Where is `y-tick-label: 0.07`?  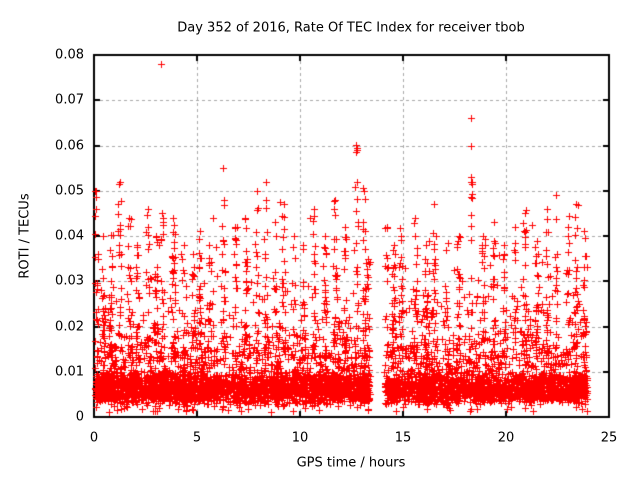 y-tick-label: 0.07 is located at coordinates (69, 100).